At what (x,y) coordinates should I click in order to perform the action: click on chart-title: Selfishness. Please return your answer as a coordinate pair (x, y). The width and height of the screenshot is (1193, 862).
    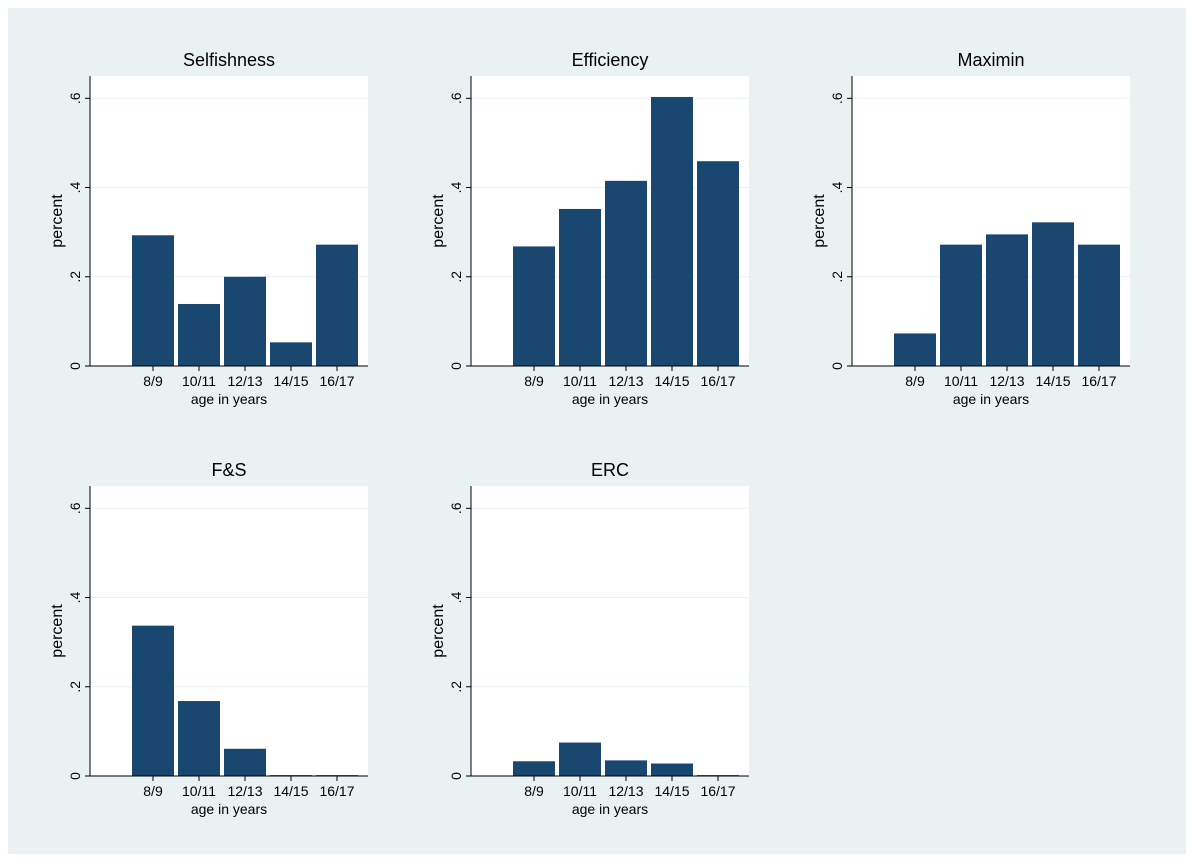
    Looking at the image, I should click on (229, 60).